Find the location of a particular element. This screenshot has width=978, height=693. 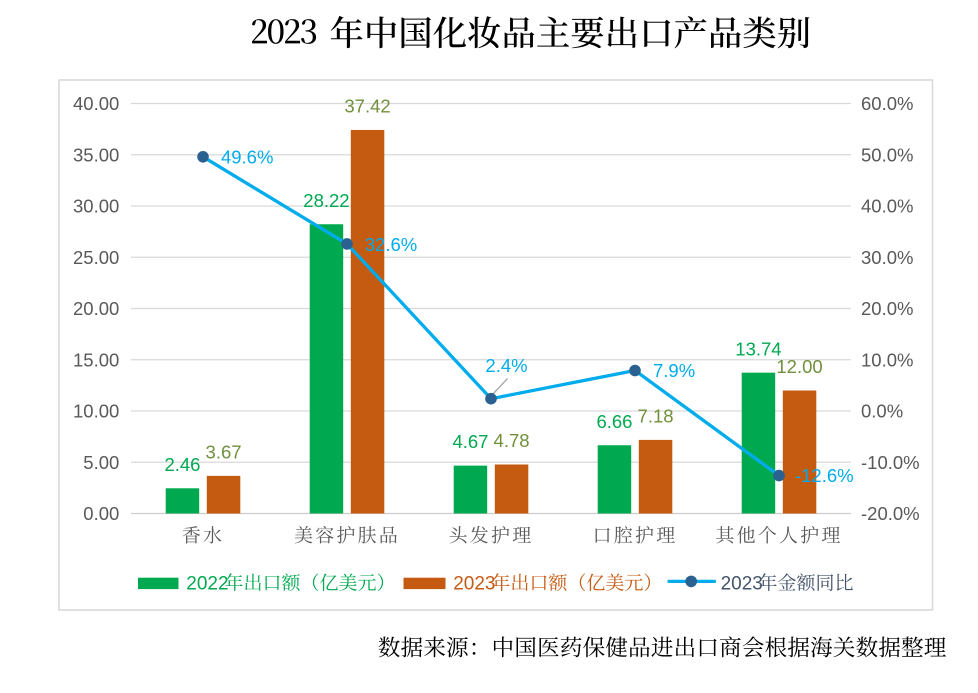

svg-text: 32.6% is located at coordinates (391, 244).